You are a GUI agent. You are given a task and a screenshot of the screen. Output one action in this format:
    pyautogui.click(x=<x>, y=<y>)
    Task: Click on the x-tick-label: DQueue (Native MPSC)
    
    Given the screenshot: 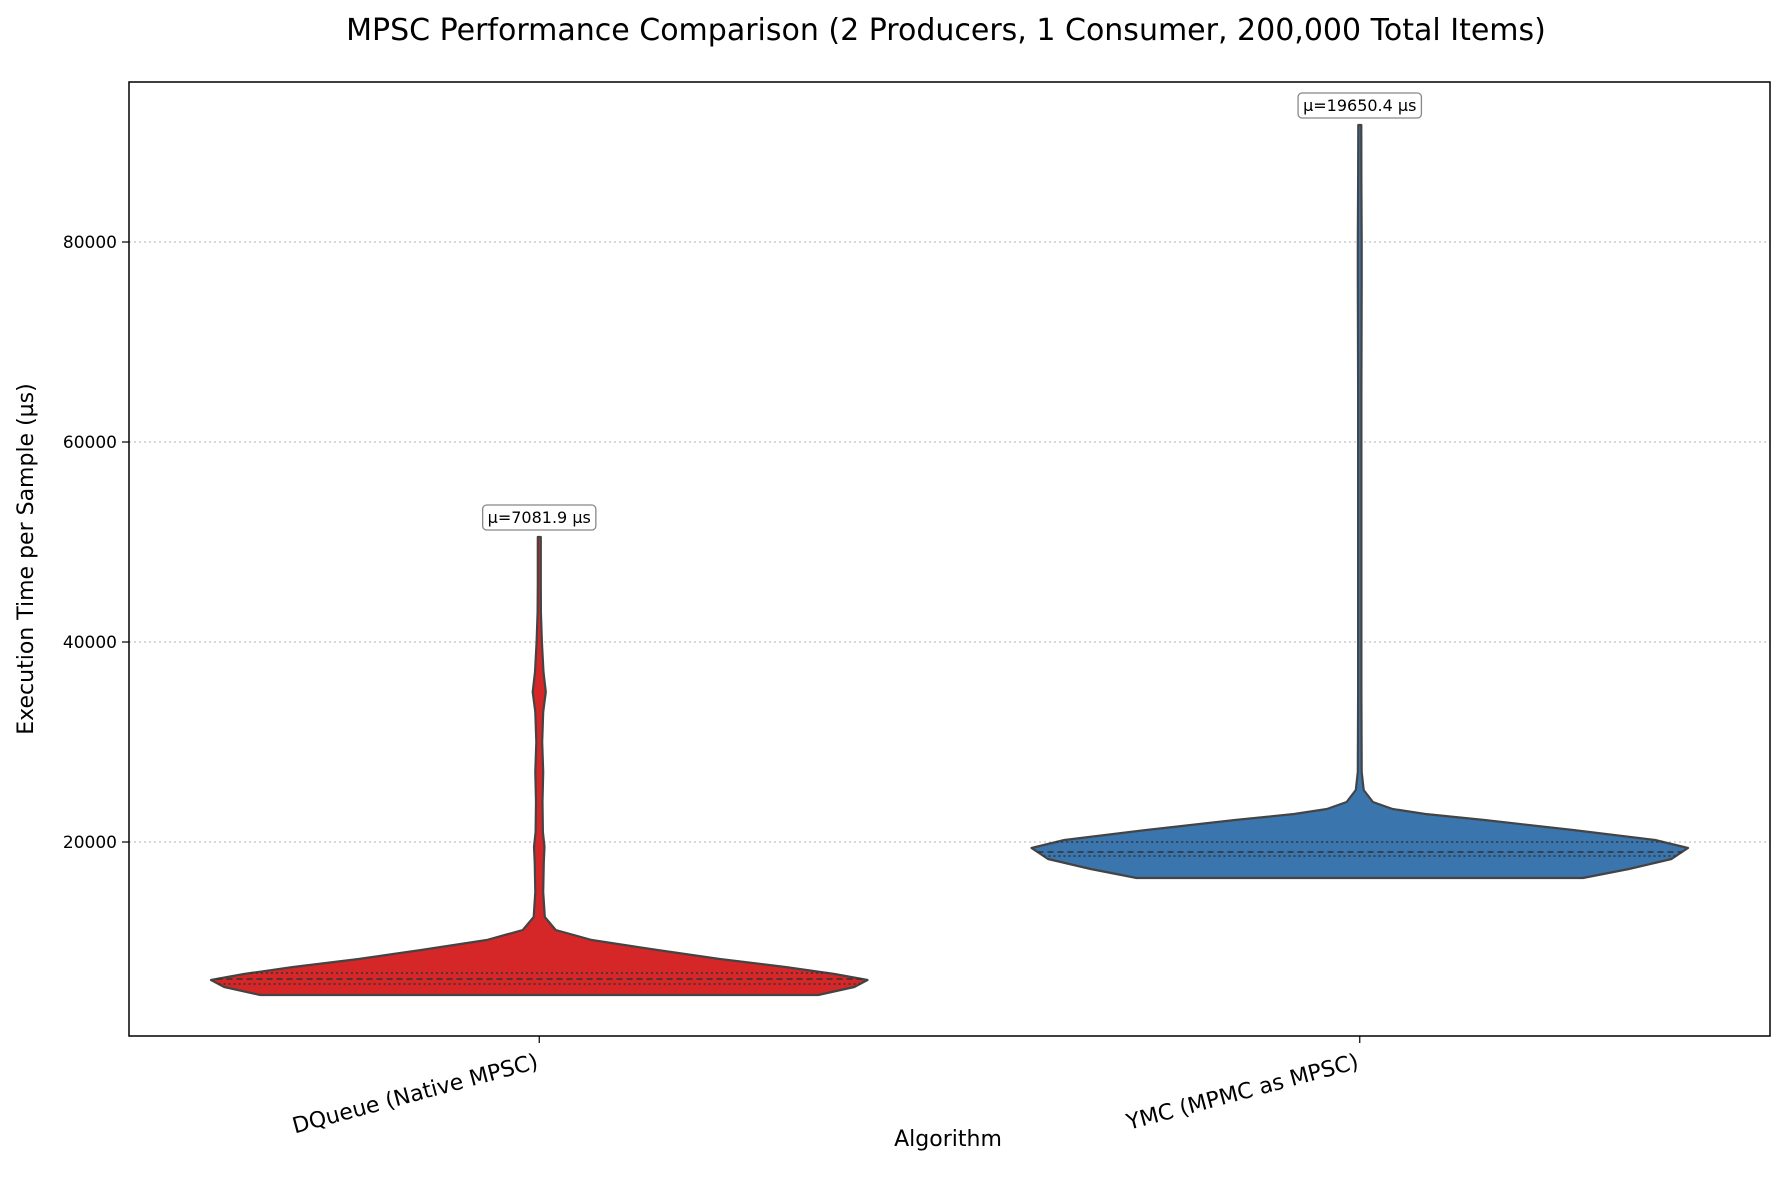 What is the action you would take?
    pyautogui.click(x=415, y=1095)
    